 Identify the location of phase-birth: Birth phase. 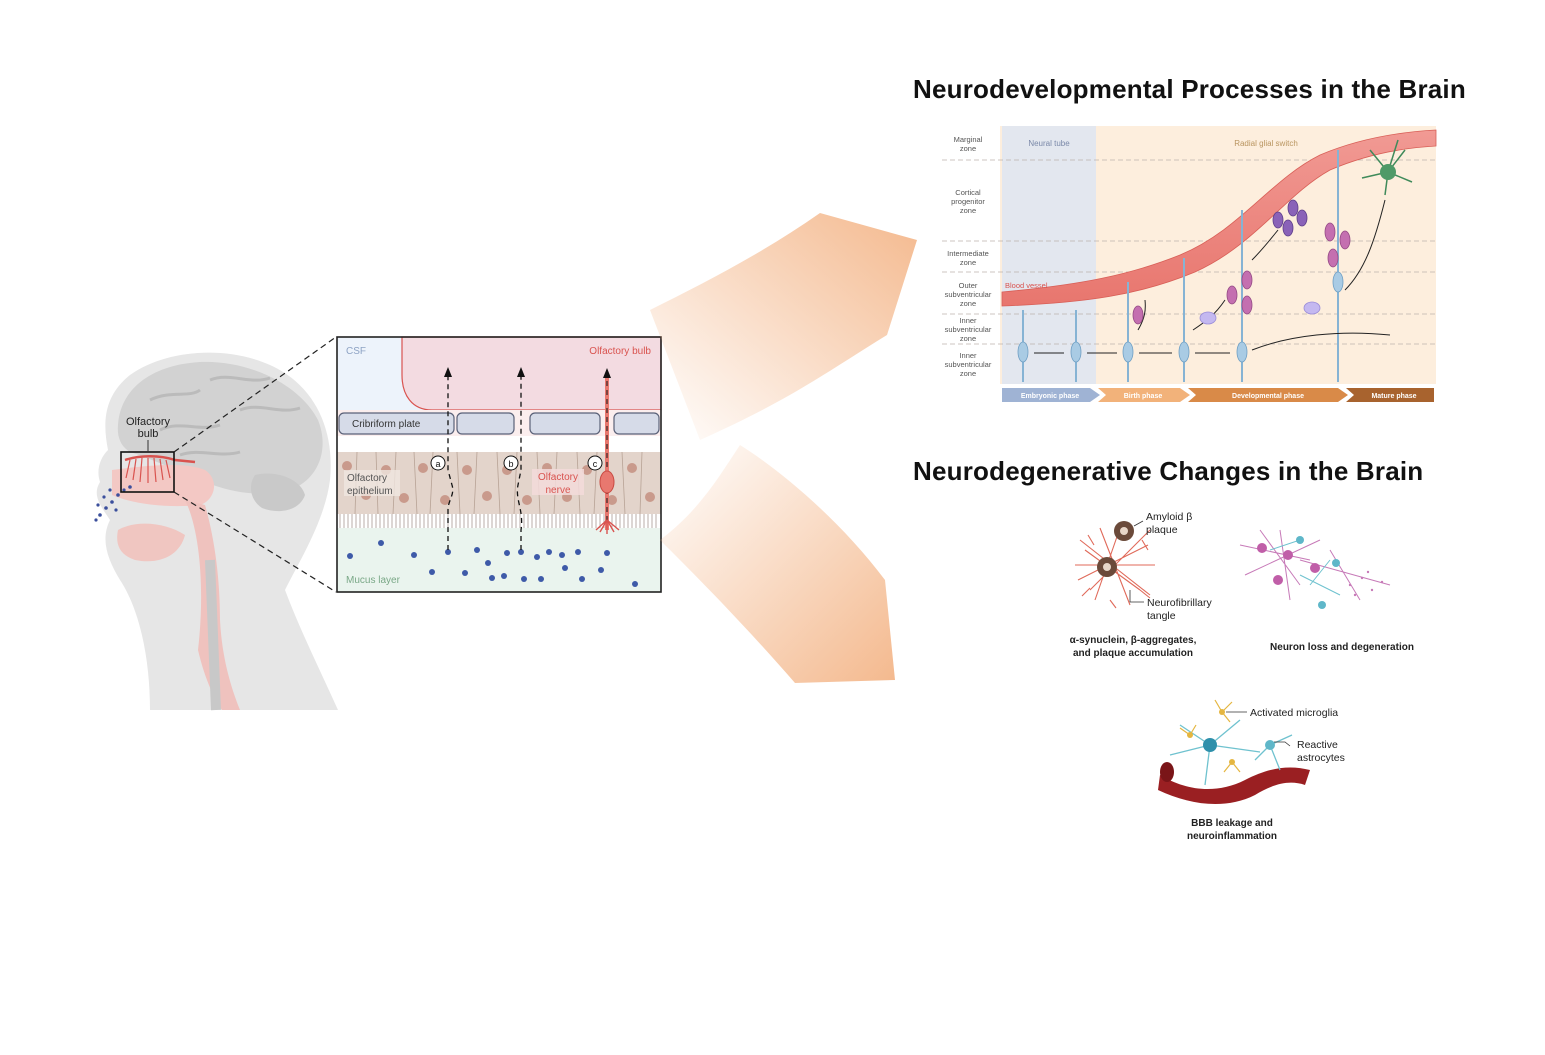
(1143, 396).